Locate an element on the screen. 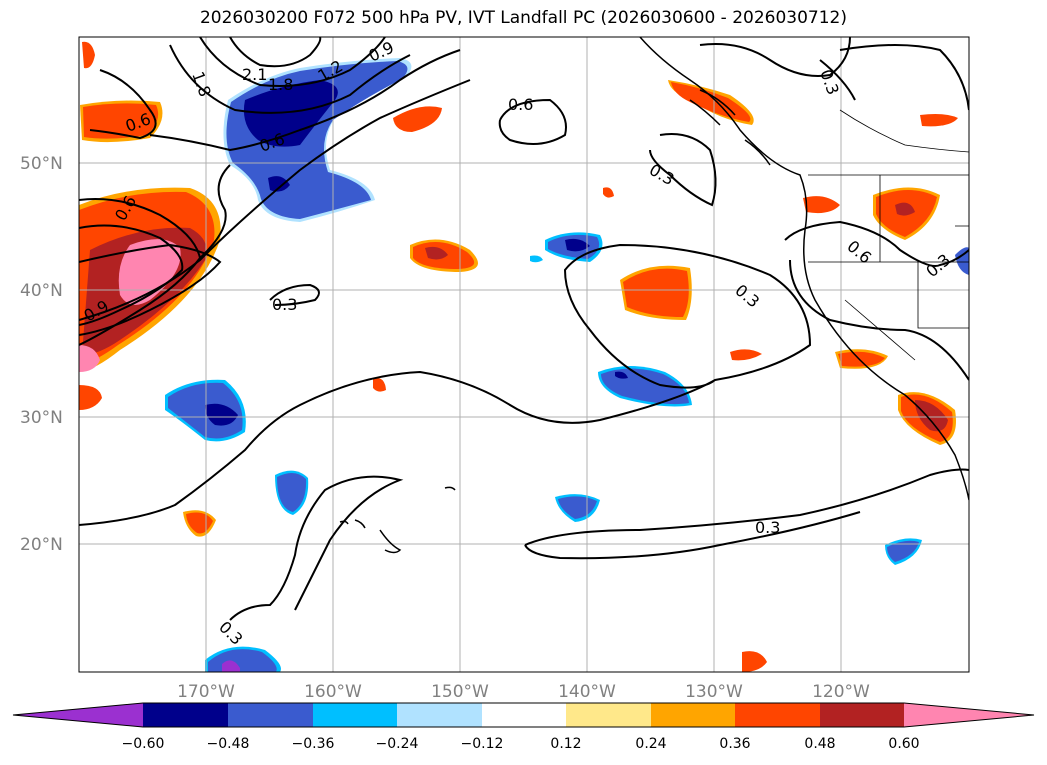 The image size is (1047, 765). latitude-labels: 50°N 40°N 30°N 20°N is located at coordinates (41, 354).